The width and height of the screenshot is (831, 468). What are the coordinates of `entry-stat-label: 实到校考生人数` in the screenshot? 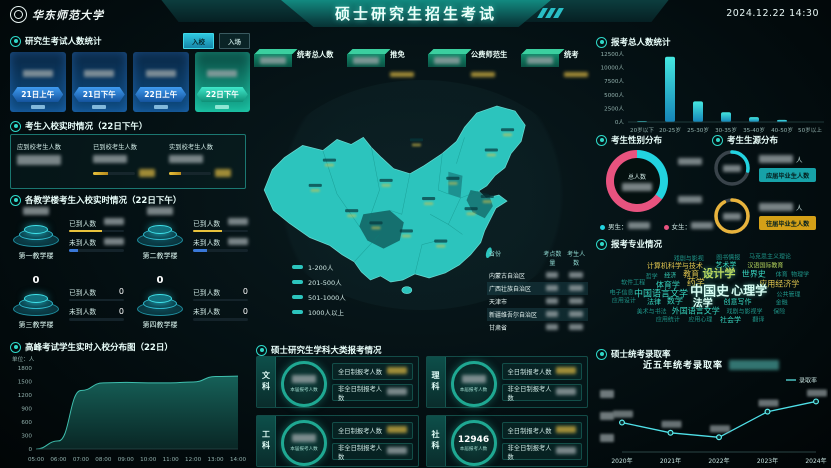 It's located at (191, 147).